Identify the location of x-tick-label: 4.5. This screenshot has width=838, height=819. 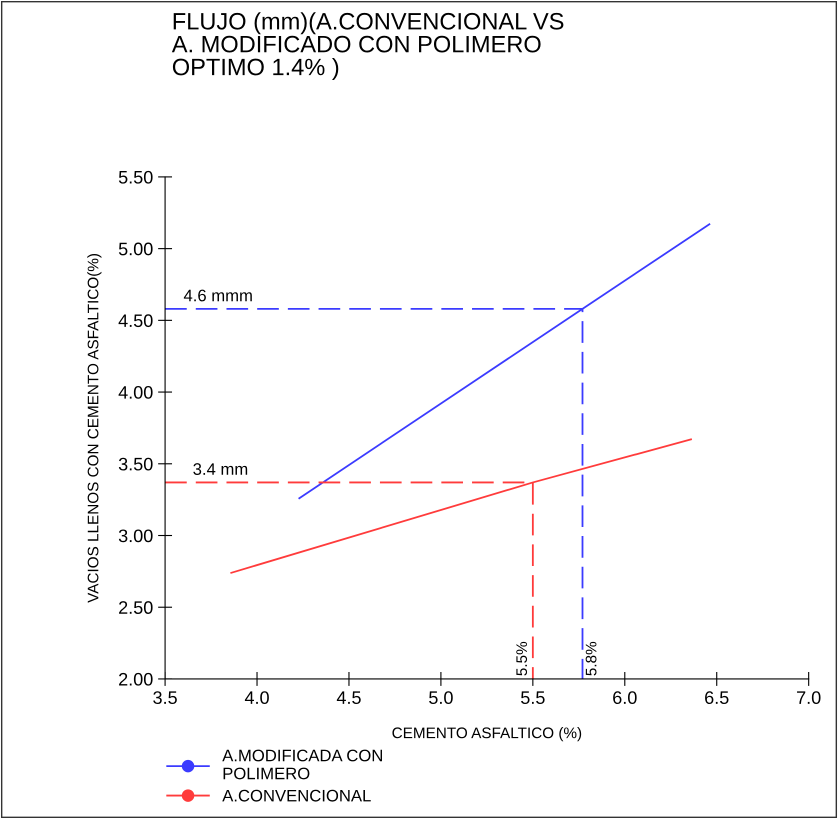
(348, 697).